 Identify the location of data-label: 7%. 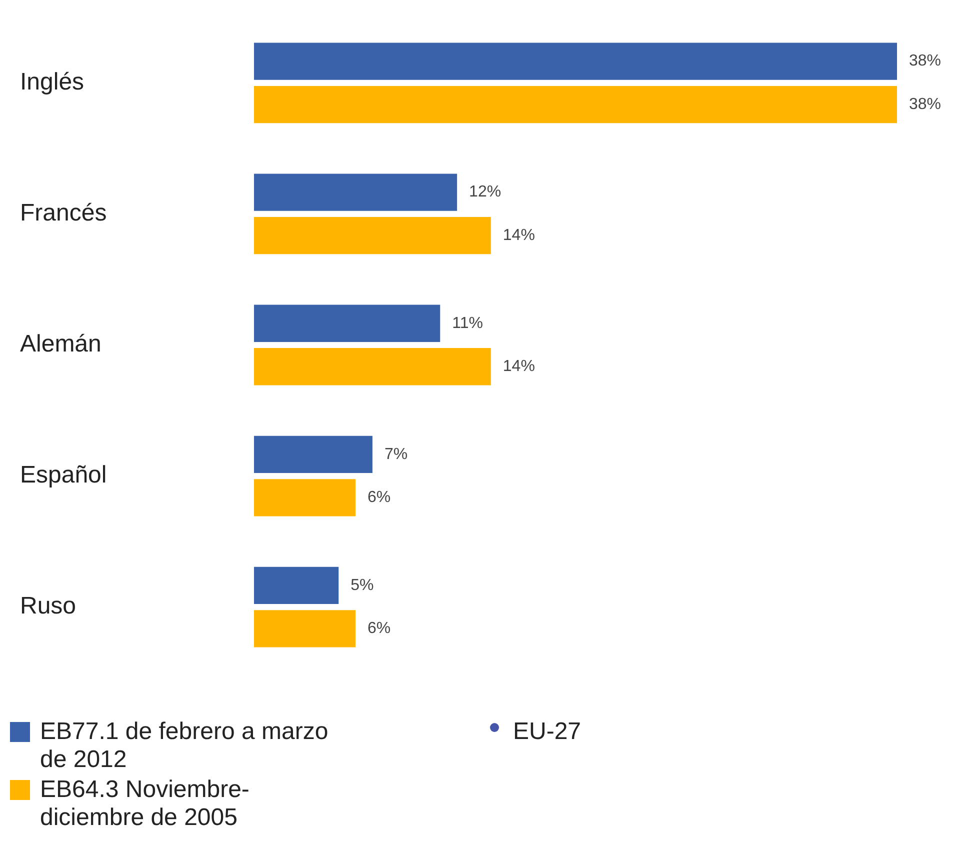
(396, 454).